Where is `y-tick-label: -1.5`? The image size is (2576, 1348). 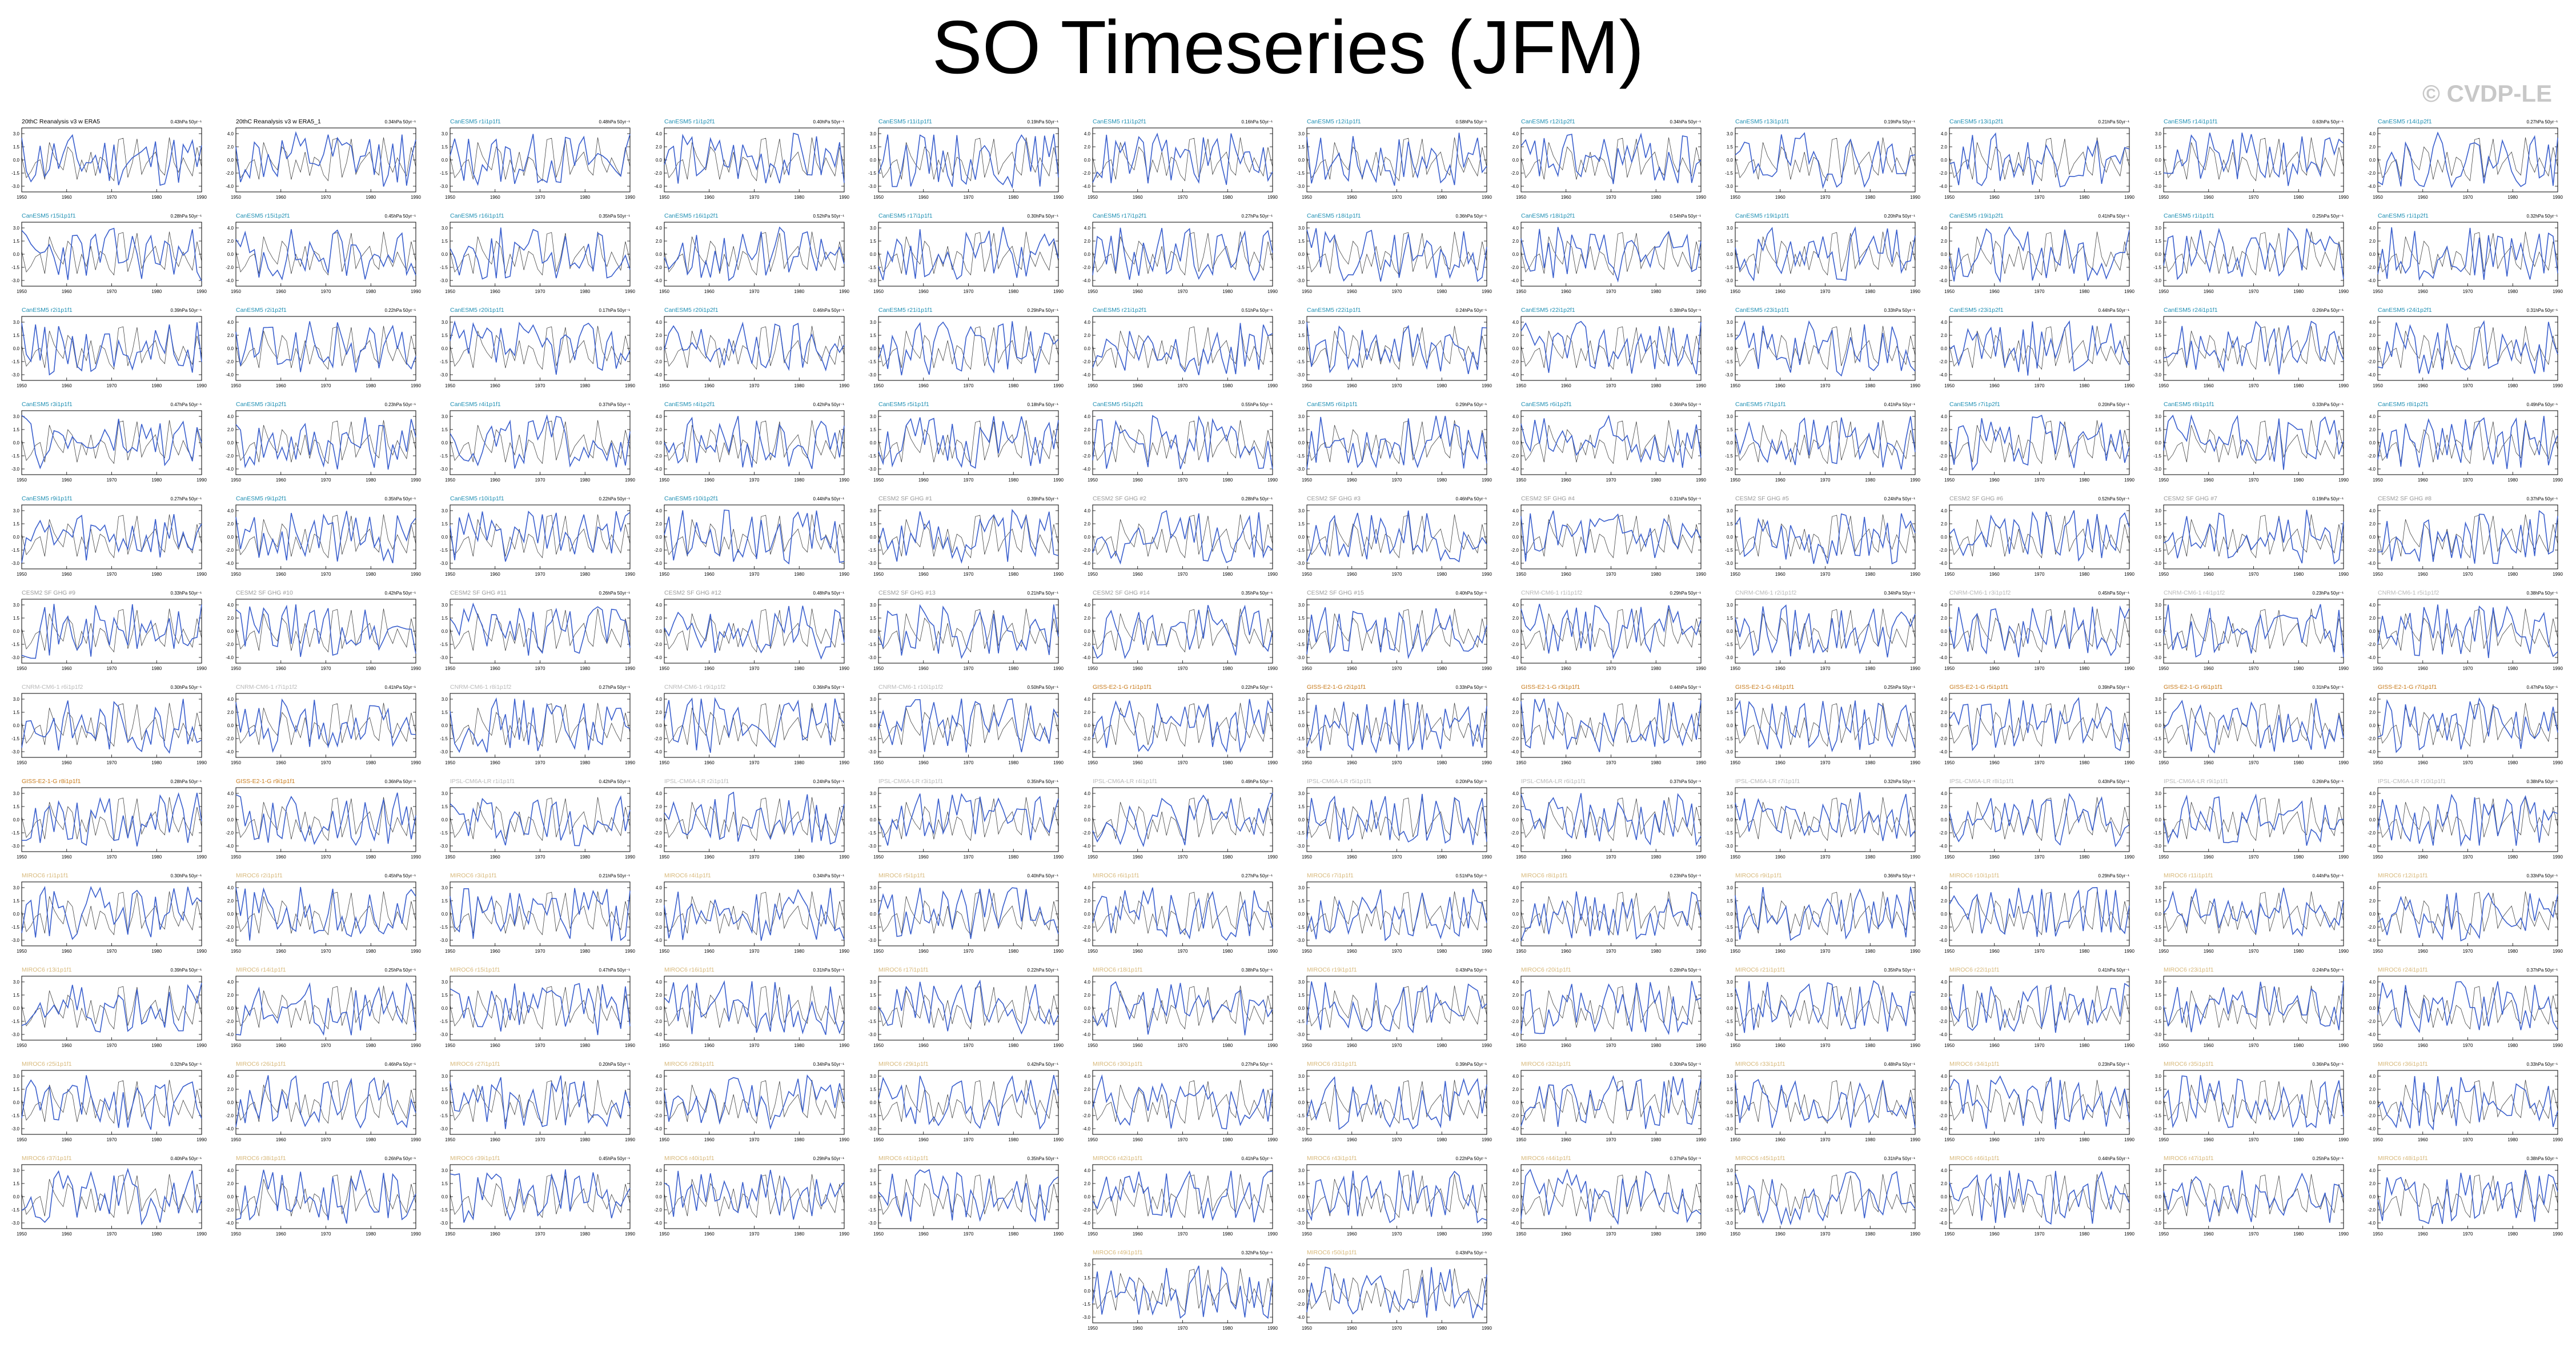 y-tick-label: -1.5 is located at coordinates (1729, 267).